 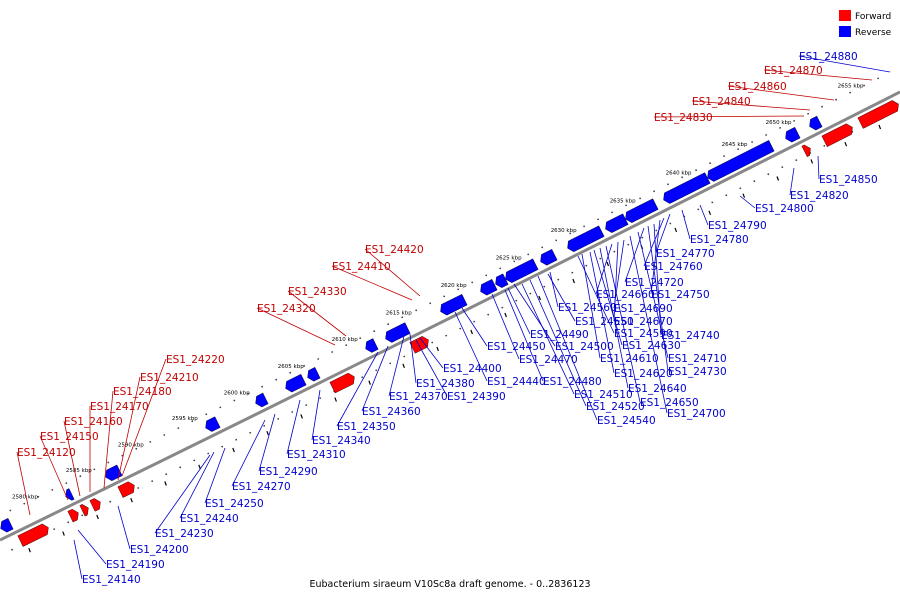 What do you see at coordinates (625, 295) in the screenshot?
I see `gene-label: ES1_24660` at bounding box center [625, 295].